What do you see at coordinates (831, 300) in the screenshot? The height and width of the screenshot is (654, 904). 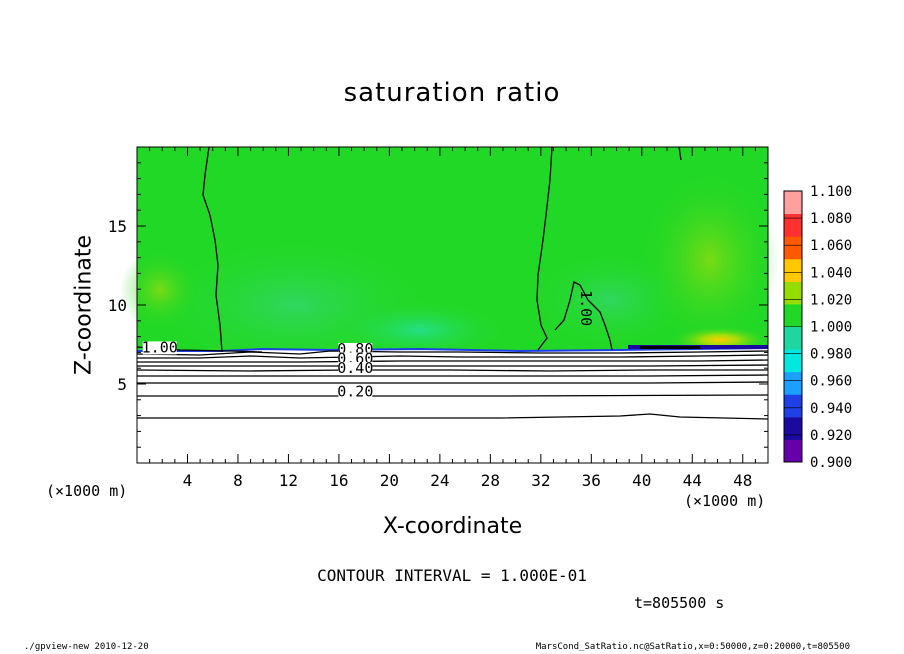 I see `colorbar-label: 1.020` at bounding box center [831, 300].